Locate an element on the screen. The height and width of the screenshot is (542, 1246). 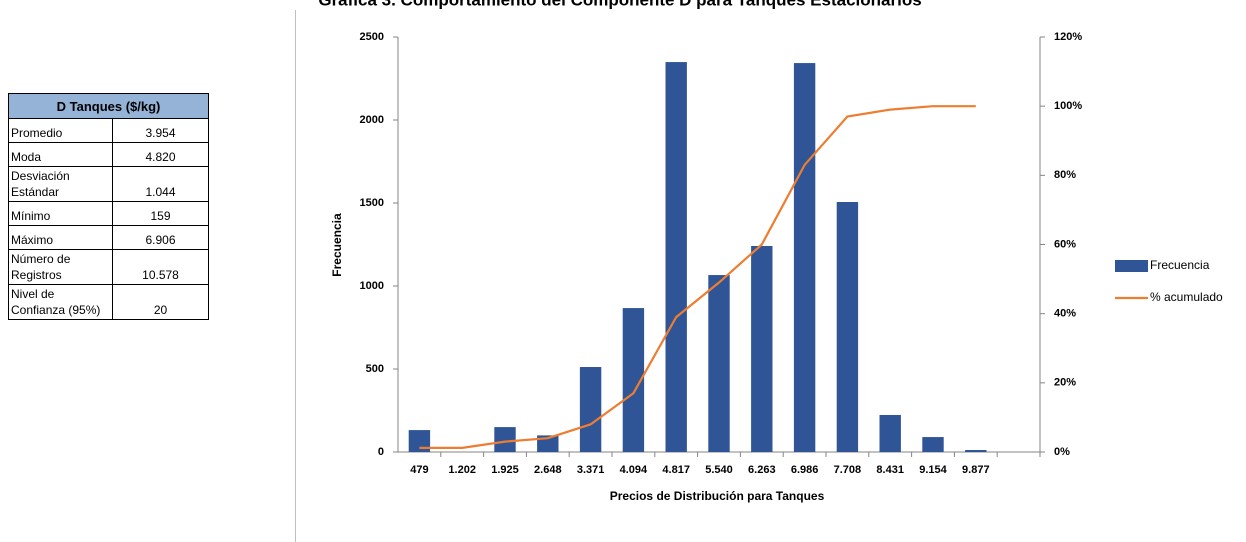
y-tick-label: 1500 is located at coordinates (372, 203).